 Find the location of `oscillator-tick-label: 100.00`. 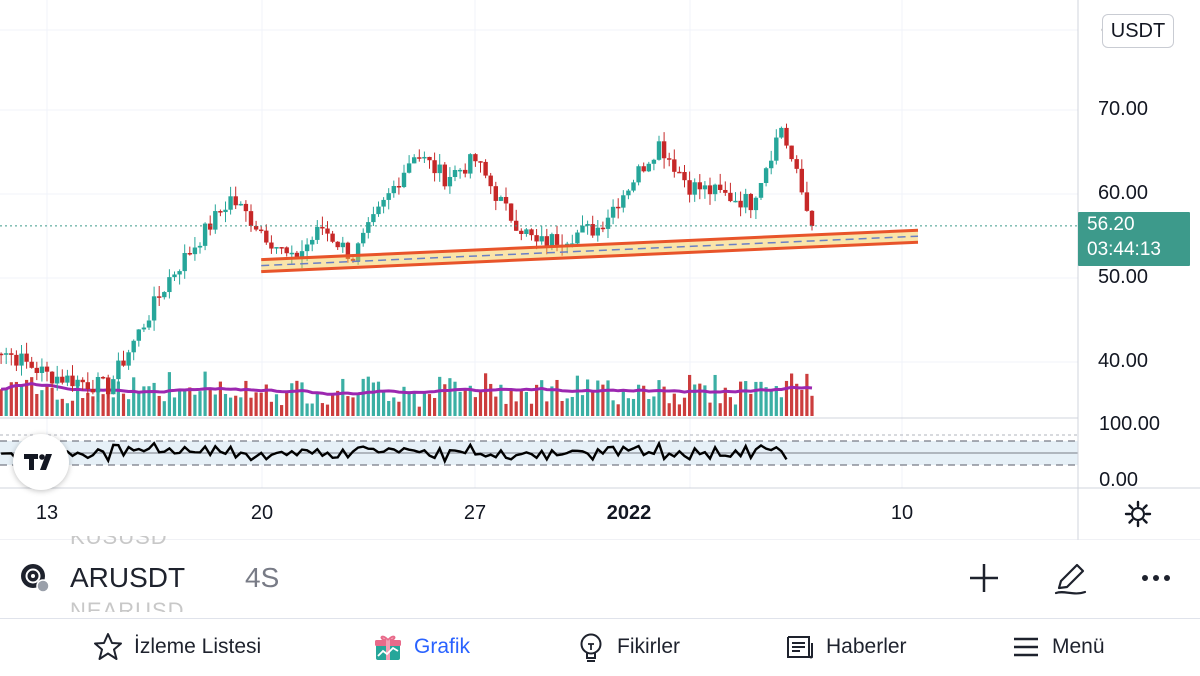

oscillator-tick-label: 100.00 is located at coordinates (1129, 424).